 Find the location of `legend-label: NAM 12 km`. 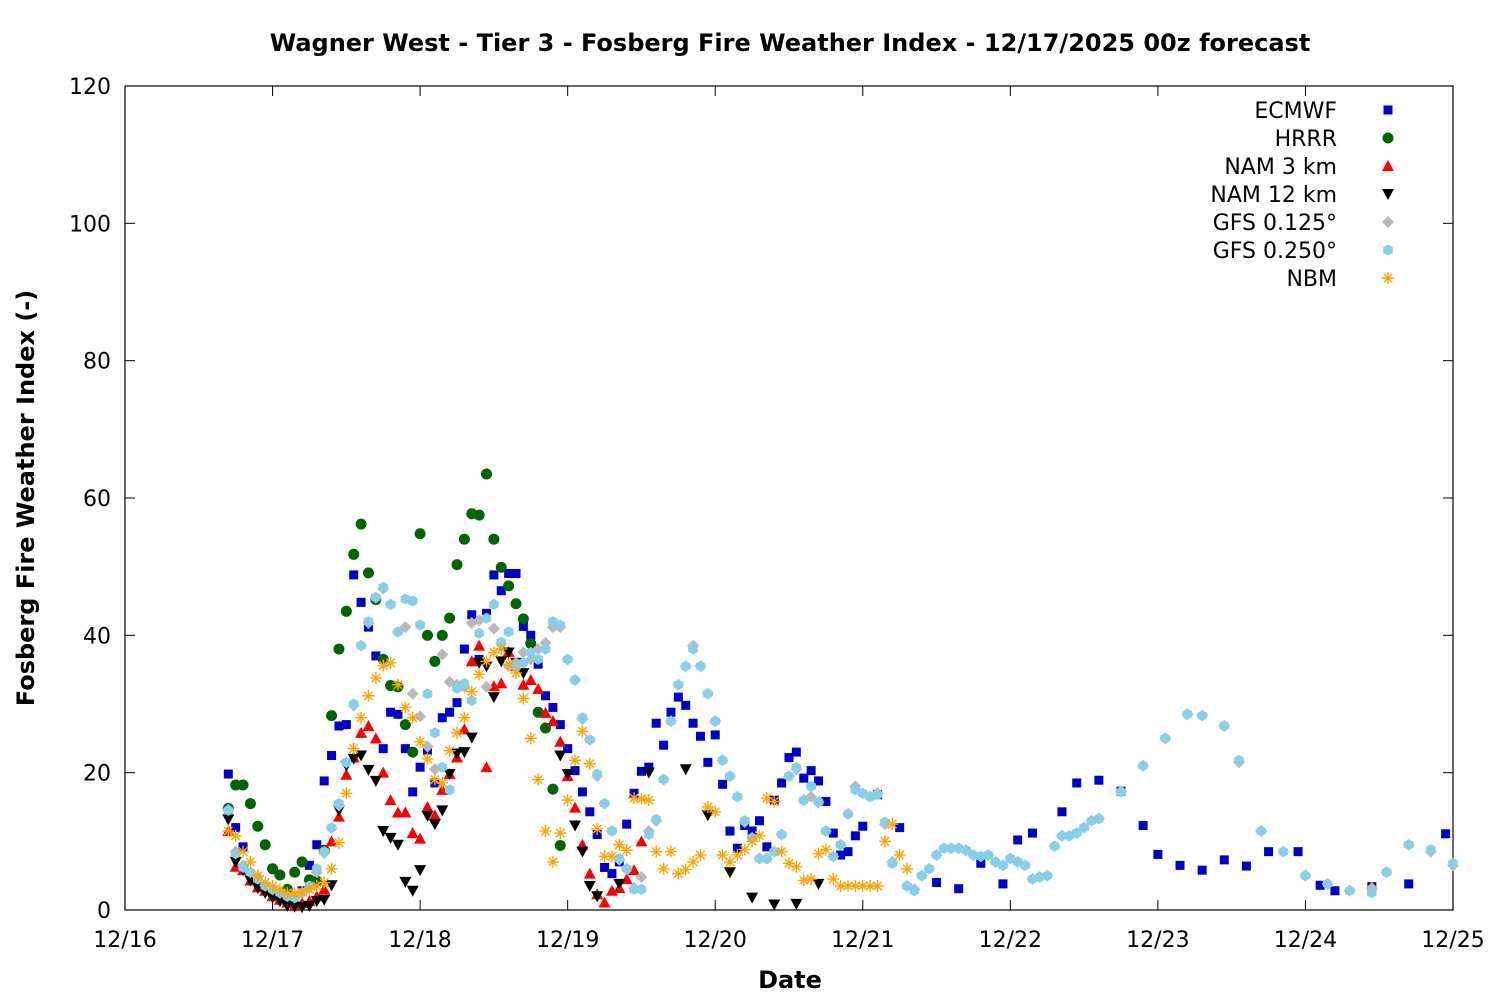

legend-label: NAM 12 km is located at coordinates (1273, 195).